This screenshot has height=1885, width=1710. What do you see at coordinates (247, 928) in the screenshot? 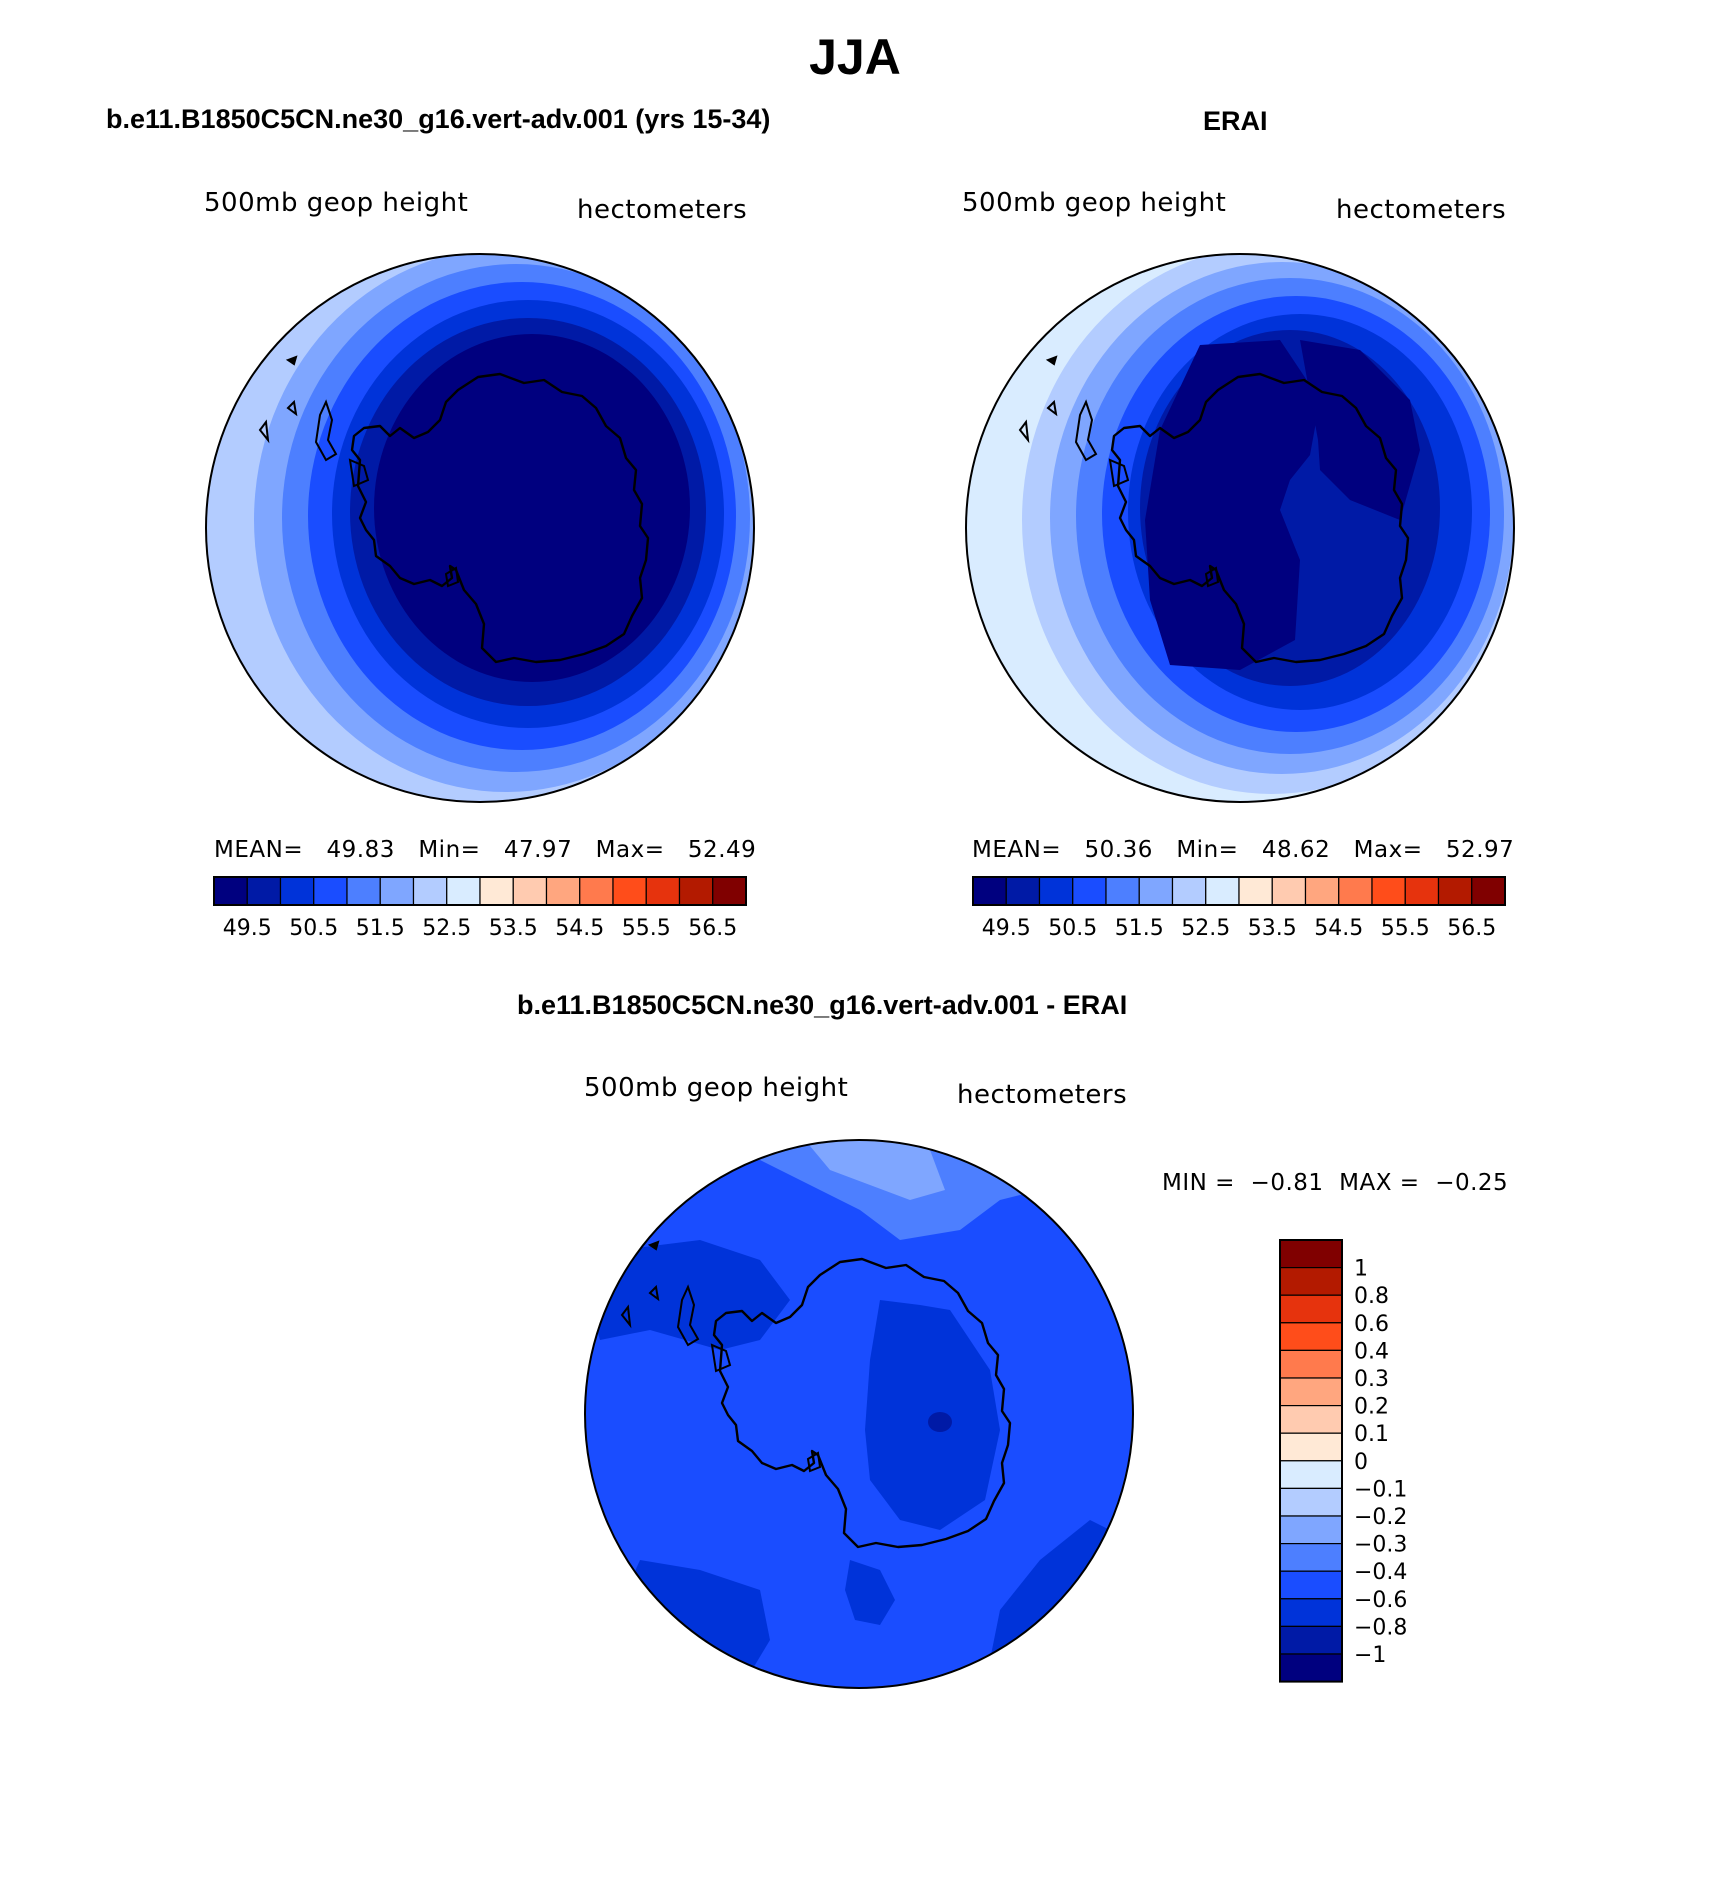
I see `colorbar-model-tick-label: 49.5` at bounding box center [247, 928].